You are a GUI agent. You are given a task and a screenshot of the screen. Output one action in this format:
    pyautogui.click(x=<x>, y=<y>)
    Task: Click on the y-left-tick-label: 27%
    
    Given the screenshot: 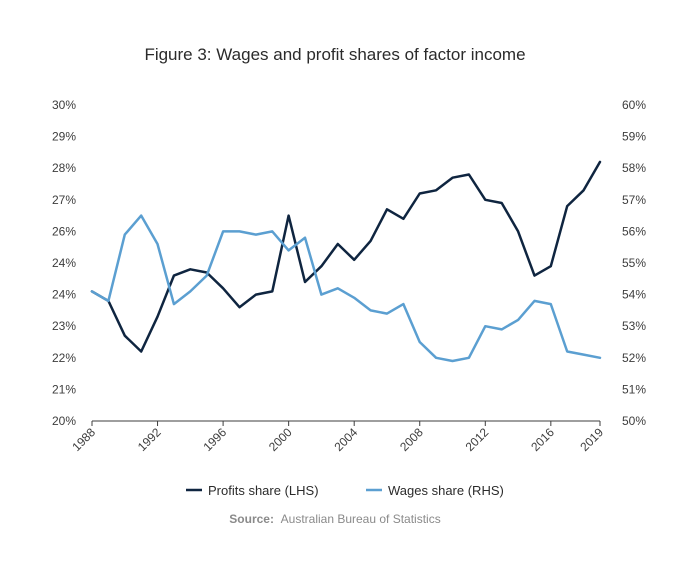 What is the action you would take?
    pyautogui.click(x=64, y=200)
    